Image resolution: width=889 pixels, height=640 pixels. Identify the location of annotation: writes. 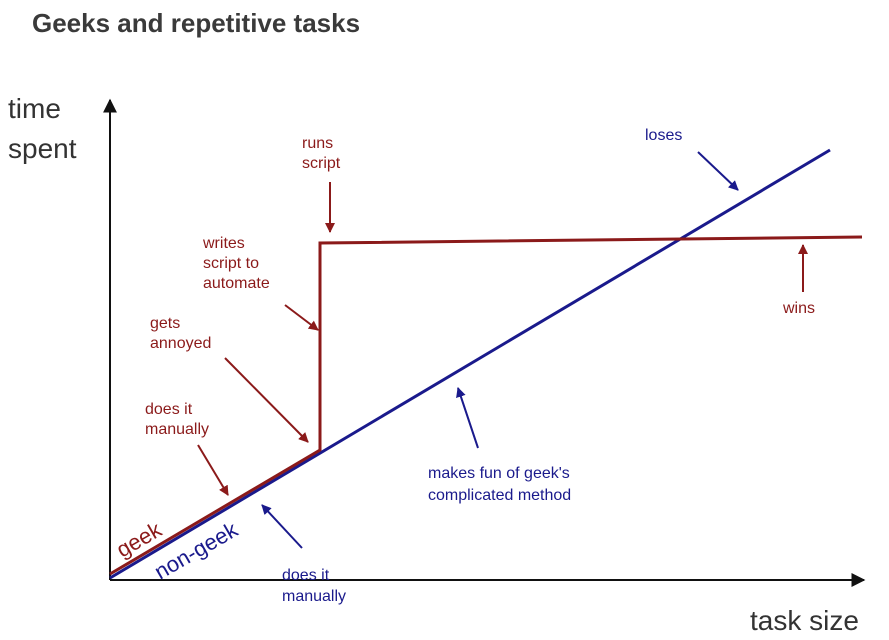
(223, 243).